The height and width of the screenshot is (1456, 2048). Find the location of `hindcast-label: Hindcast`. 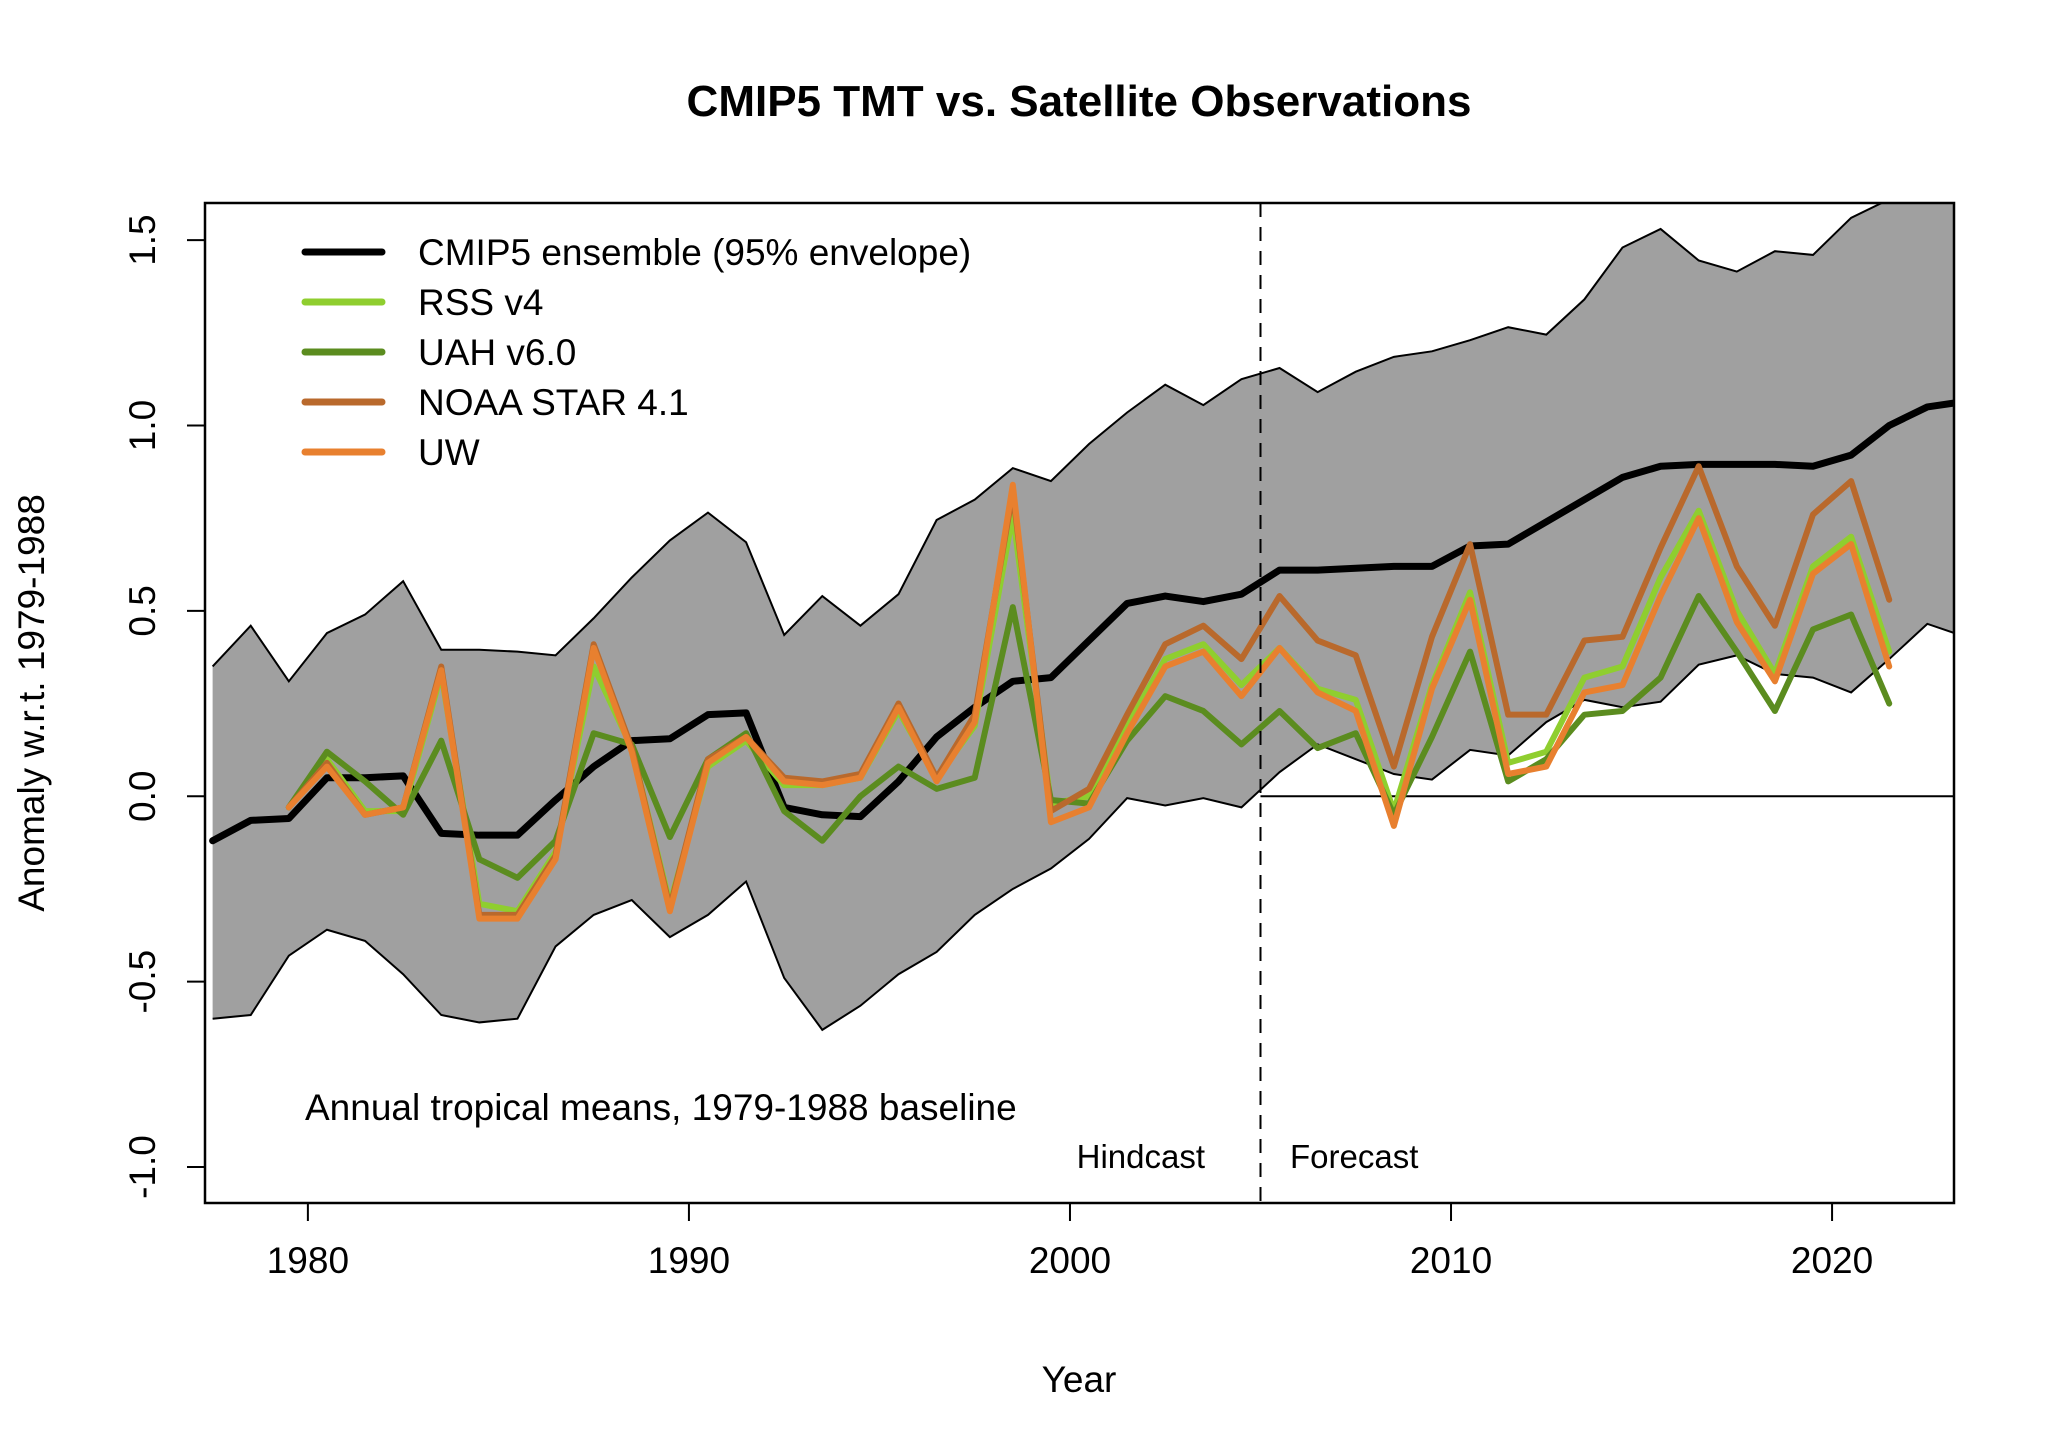

hindcast-label: Hindcast is located at coordinates (1141, 1156).